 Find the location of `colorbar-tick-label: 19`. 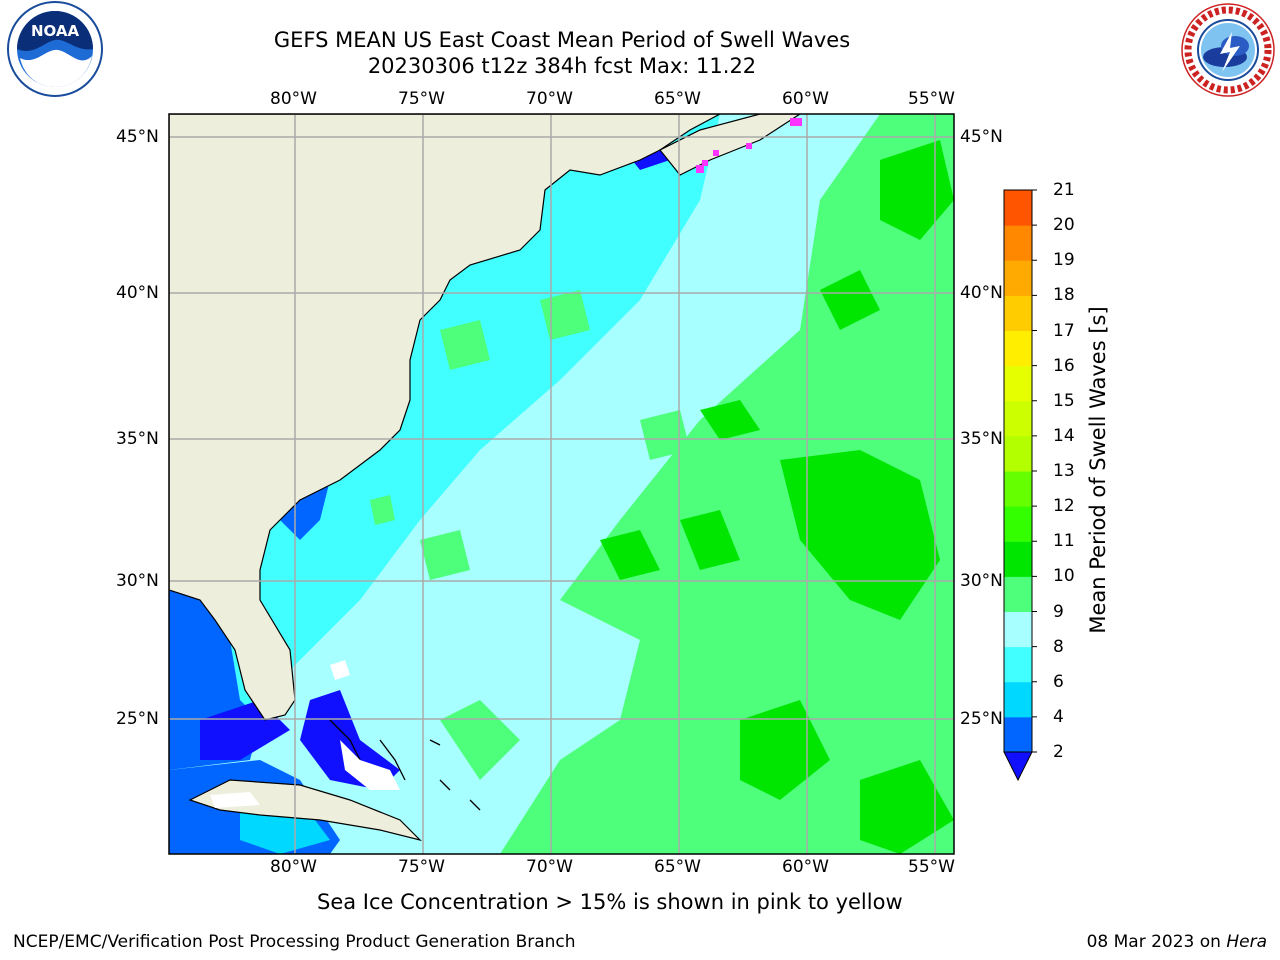

colorbar-tick-label: 19 is located at coordinates (1064, 260).